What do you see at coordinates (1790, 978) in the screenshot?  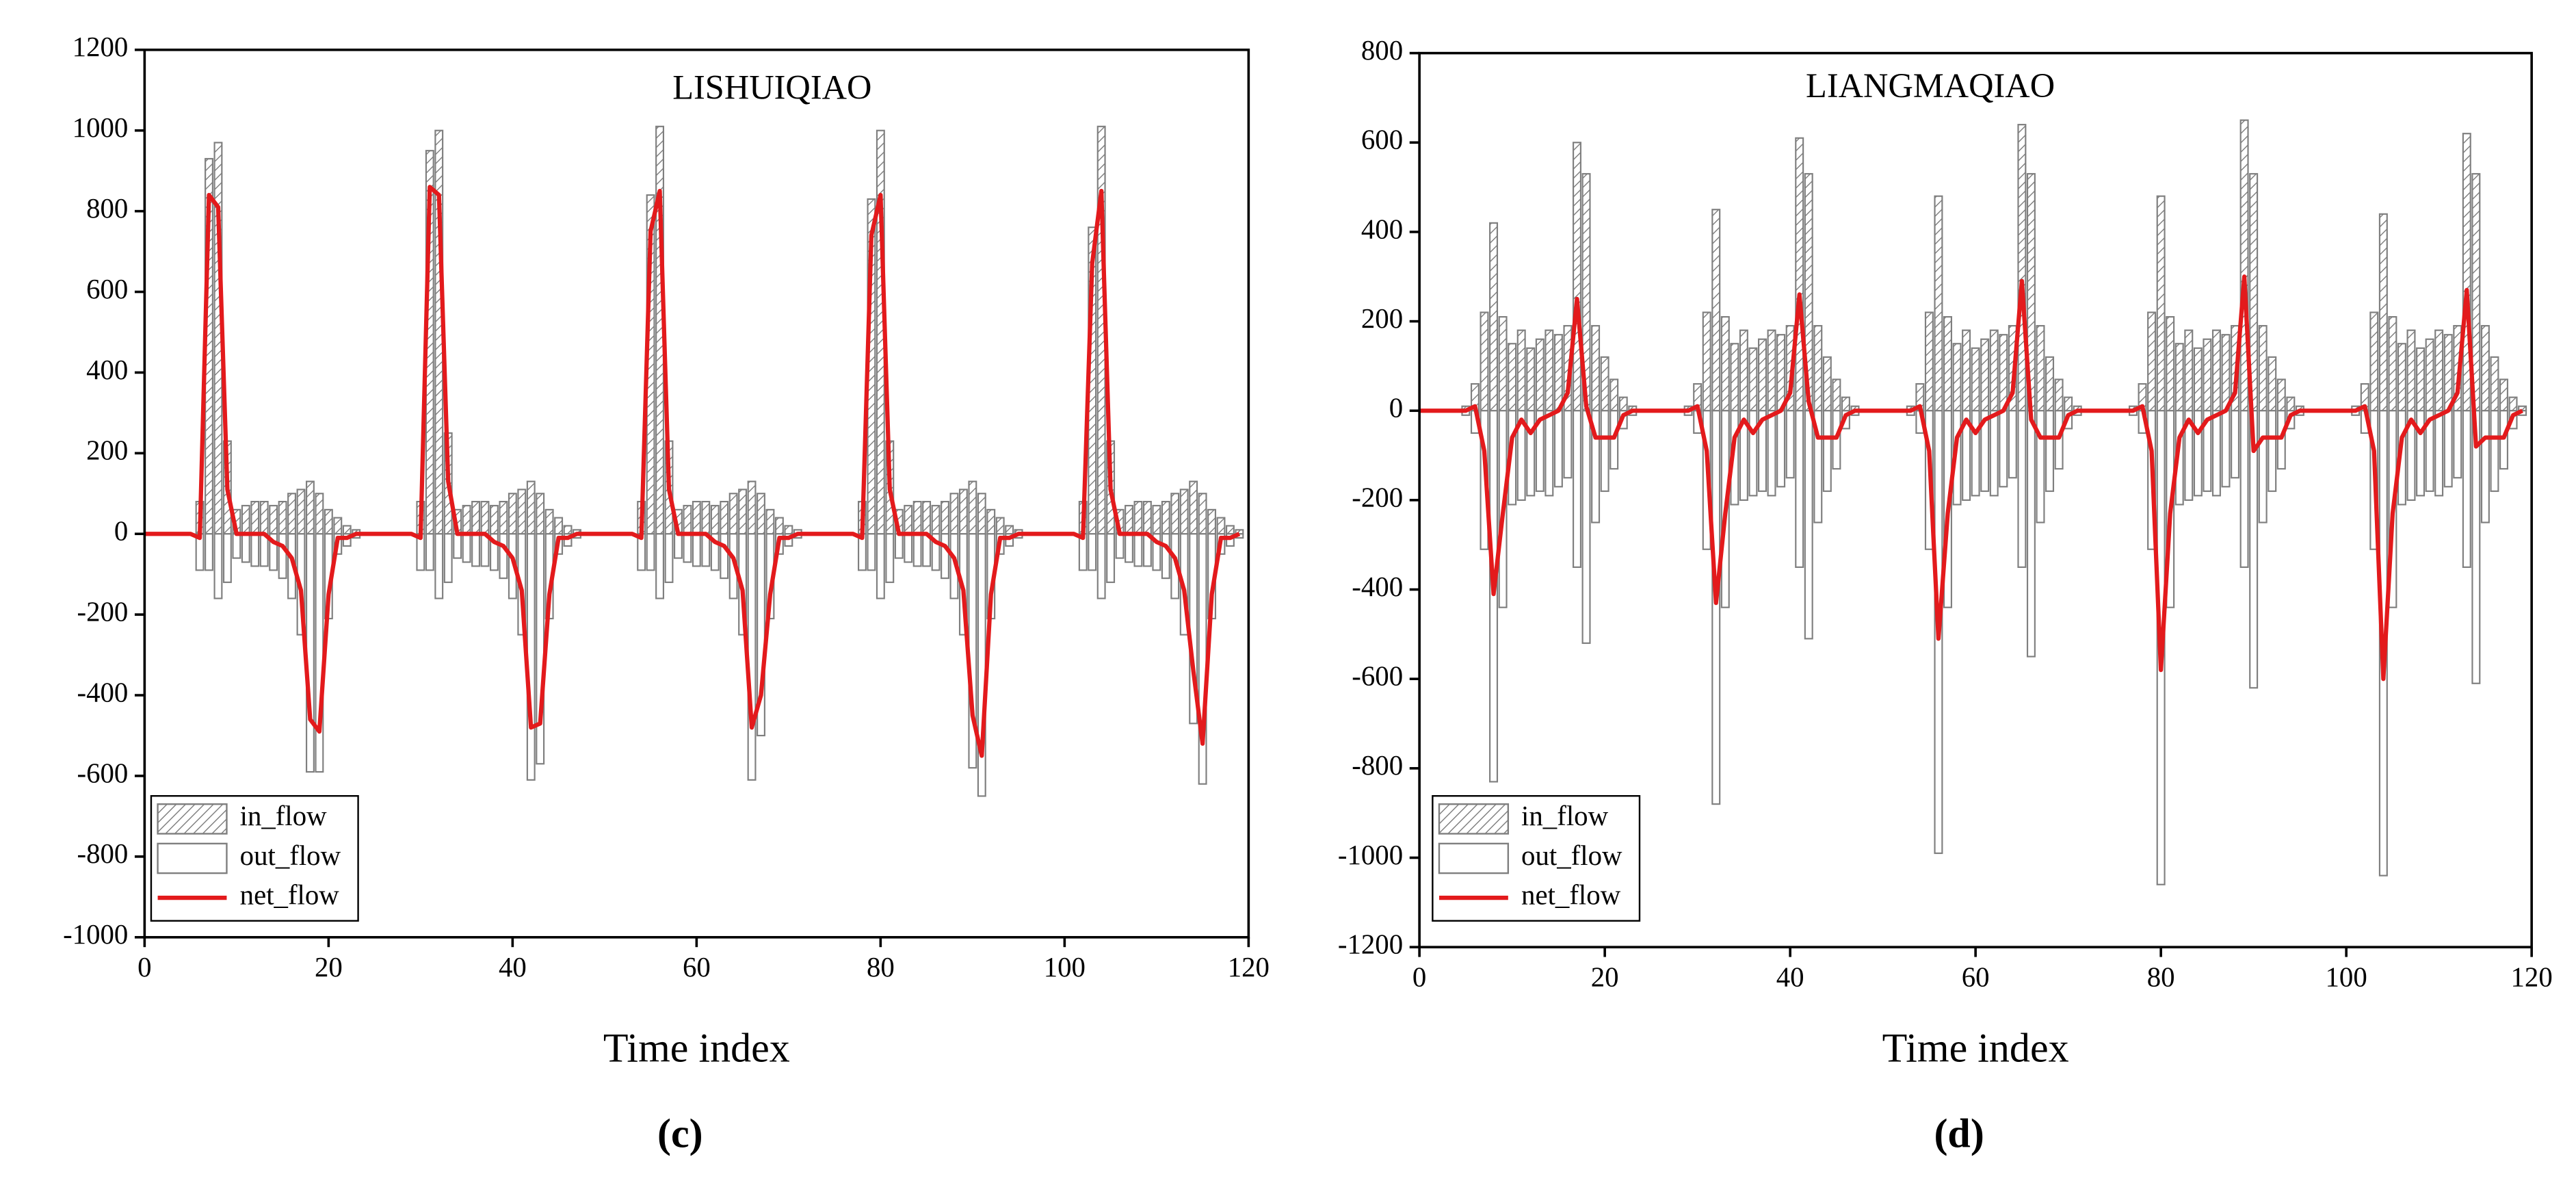 I see `x-tick-label: 40` at bounding box center [1790, 978].